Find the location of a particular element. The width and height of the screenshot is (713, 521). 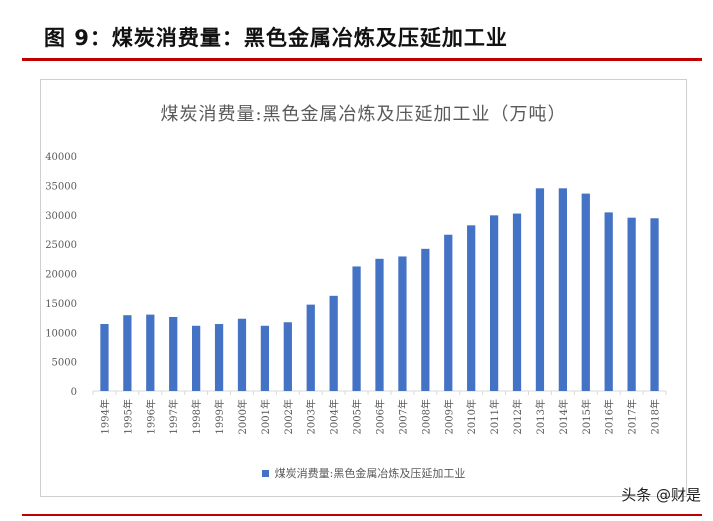

x-tick-label: 2007年 is located at coordinates (402, 416).